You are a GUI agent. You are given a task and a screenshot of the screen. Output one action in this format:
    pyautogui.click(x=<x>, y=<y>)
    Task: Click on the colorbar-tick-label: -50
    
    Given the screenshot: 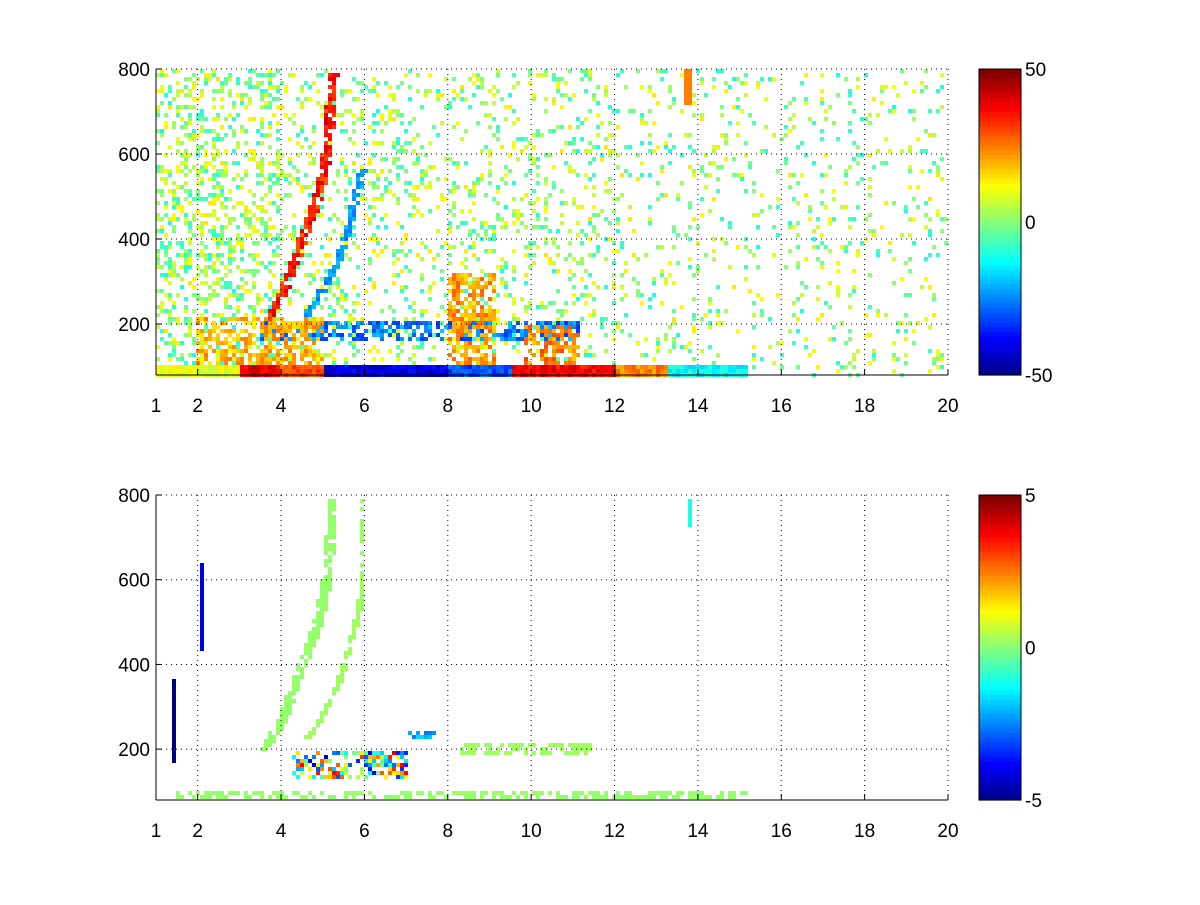 What is the action you would take?
    pyautogui.click(x=1038, y=376)
    